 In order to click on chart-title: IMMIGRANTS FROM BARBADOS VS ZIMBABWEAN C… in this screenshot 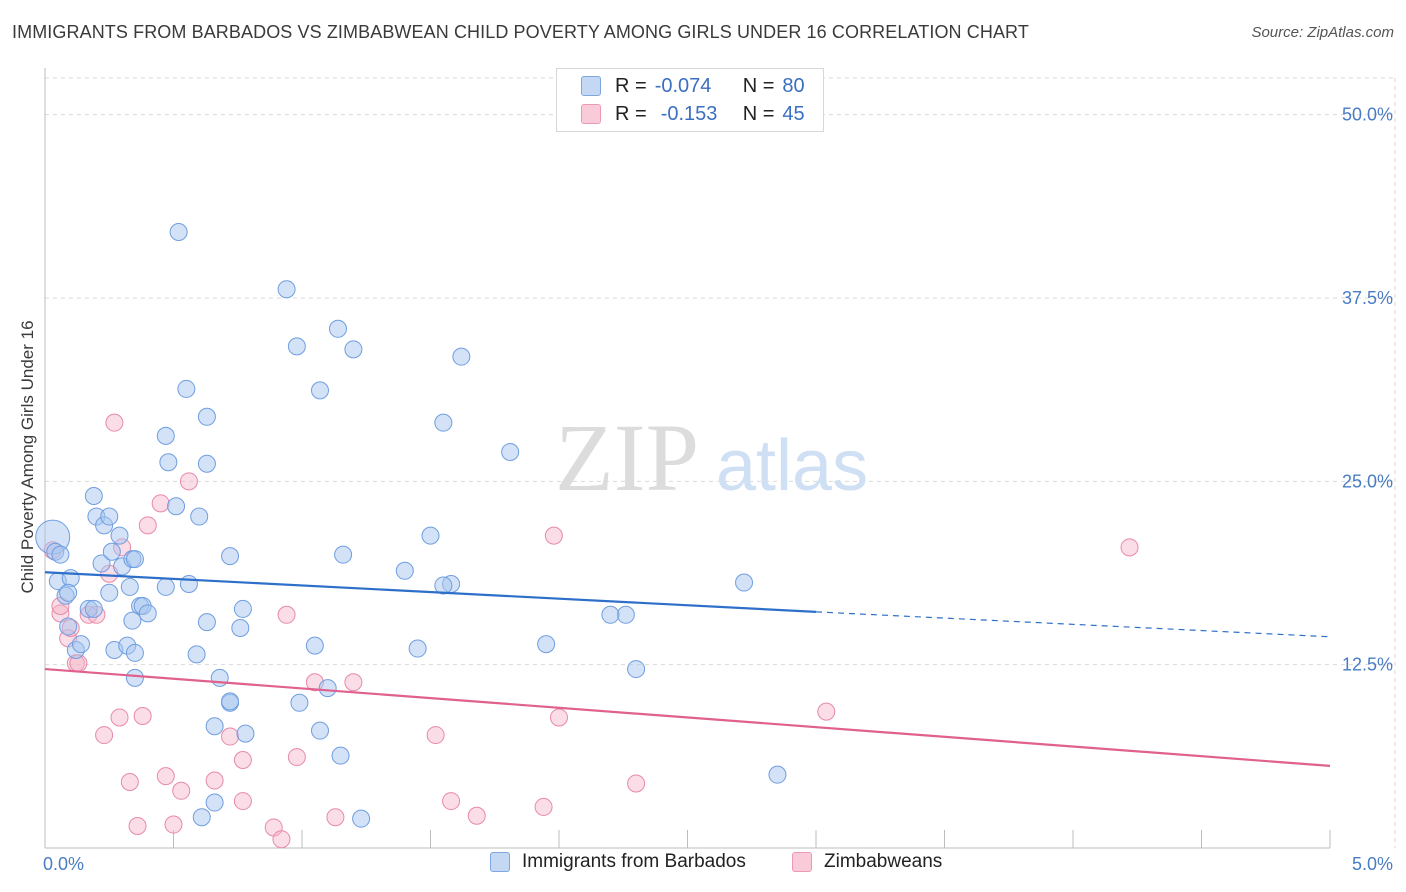, I will do `click(520, 32)`.